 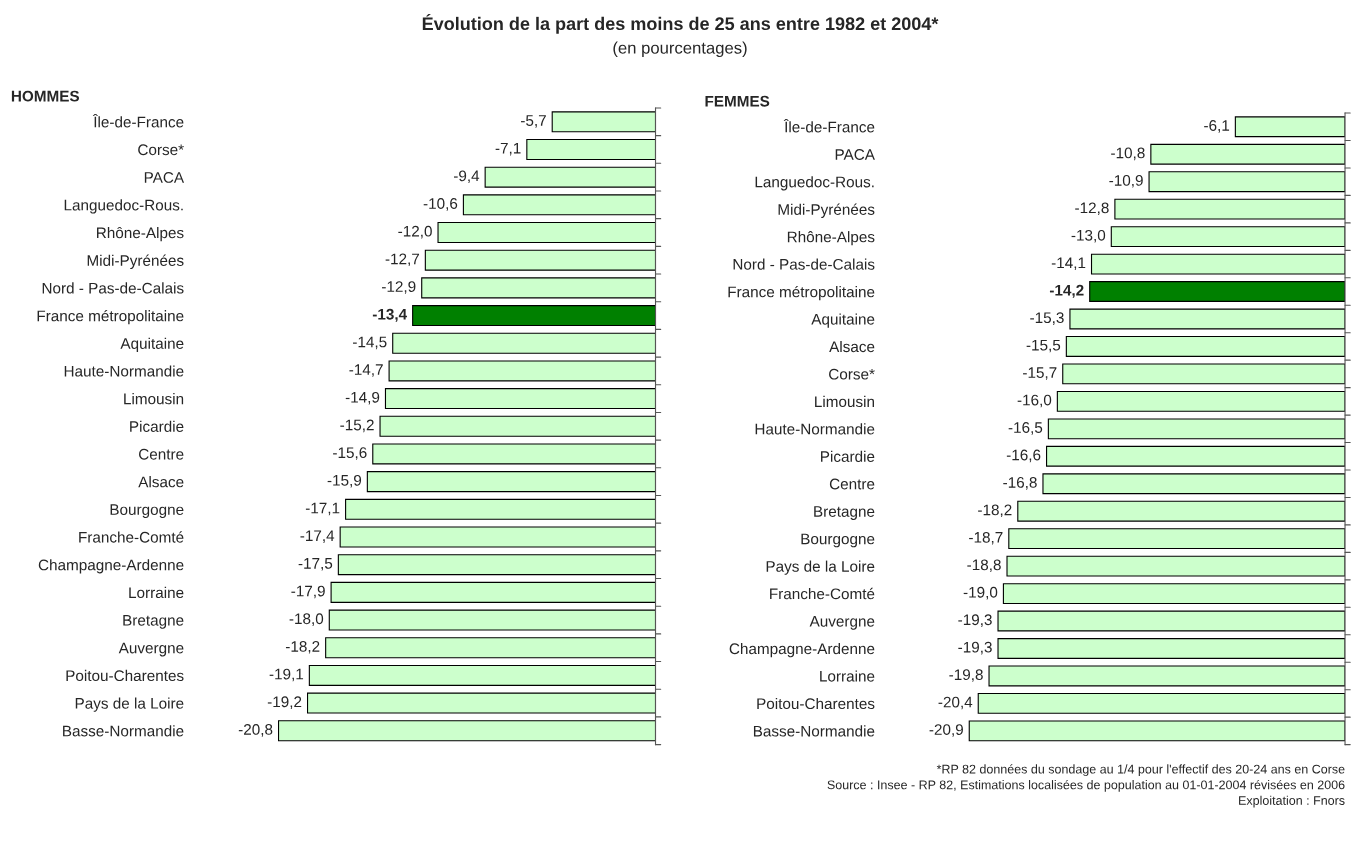 What do you see at coordinates (350, 453) in the screenshot?
I see `data-label: -15,6` at bounding box center [350, 453].